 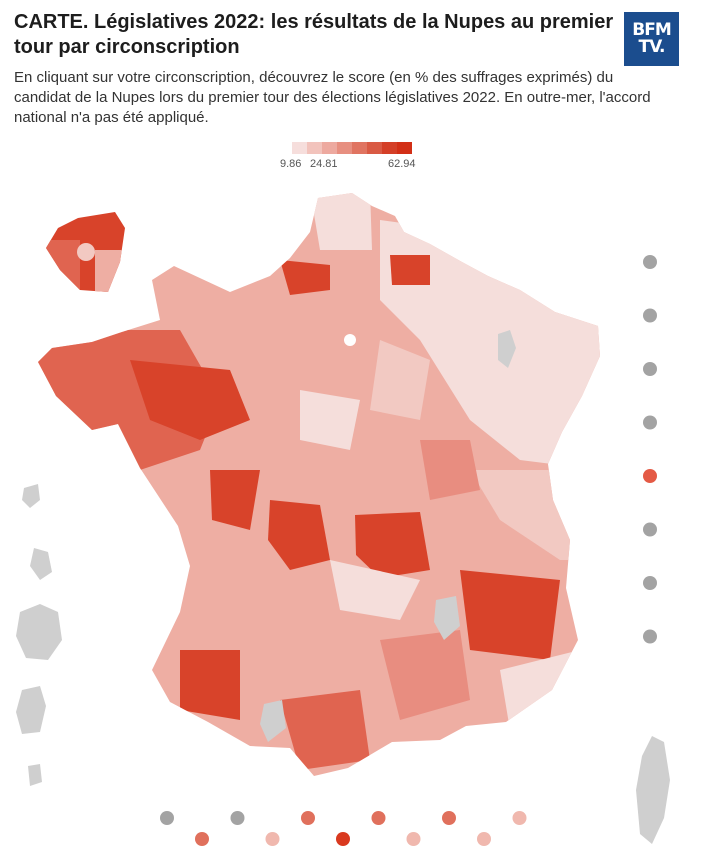 I want to click on logo-line-1: BFM, so click(x=651, y=30).